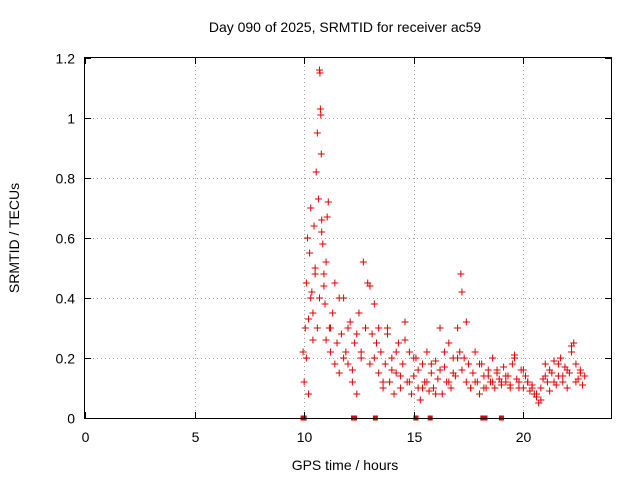  Describe the element at coordinates (66, 299) in the screenshot. I see `y-tick-label: 0.4` at that location.